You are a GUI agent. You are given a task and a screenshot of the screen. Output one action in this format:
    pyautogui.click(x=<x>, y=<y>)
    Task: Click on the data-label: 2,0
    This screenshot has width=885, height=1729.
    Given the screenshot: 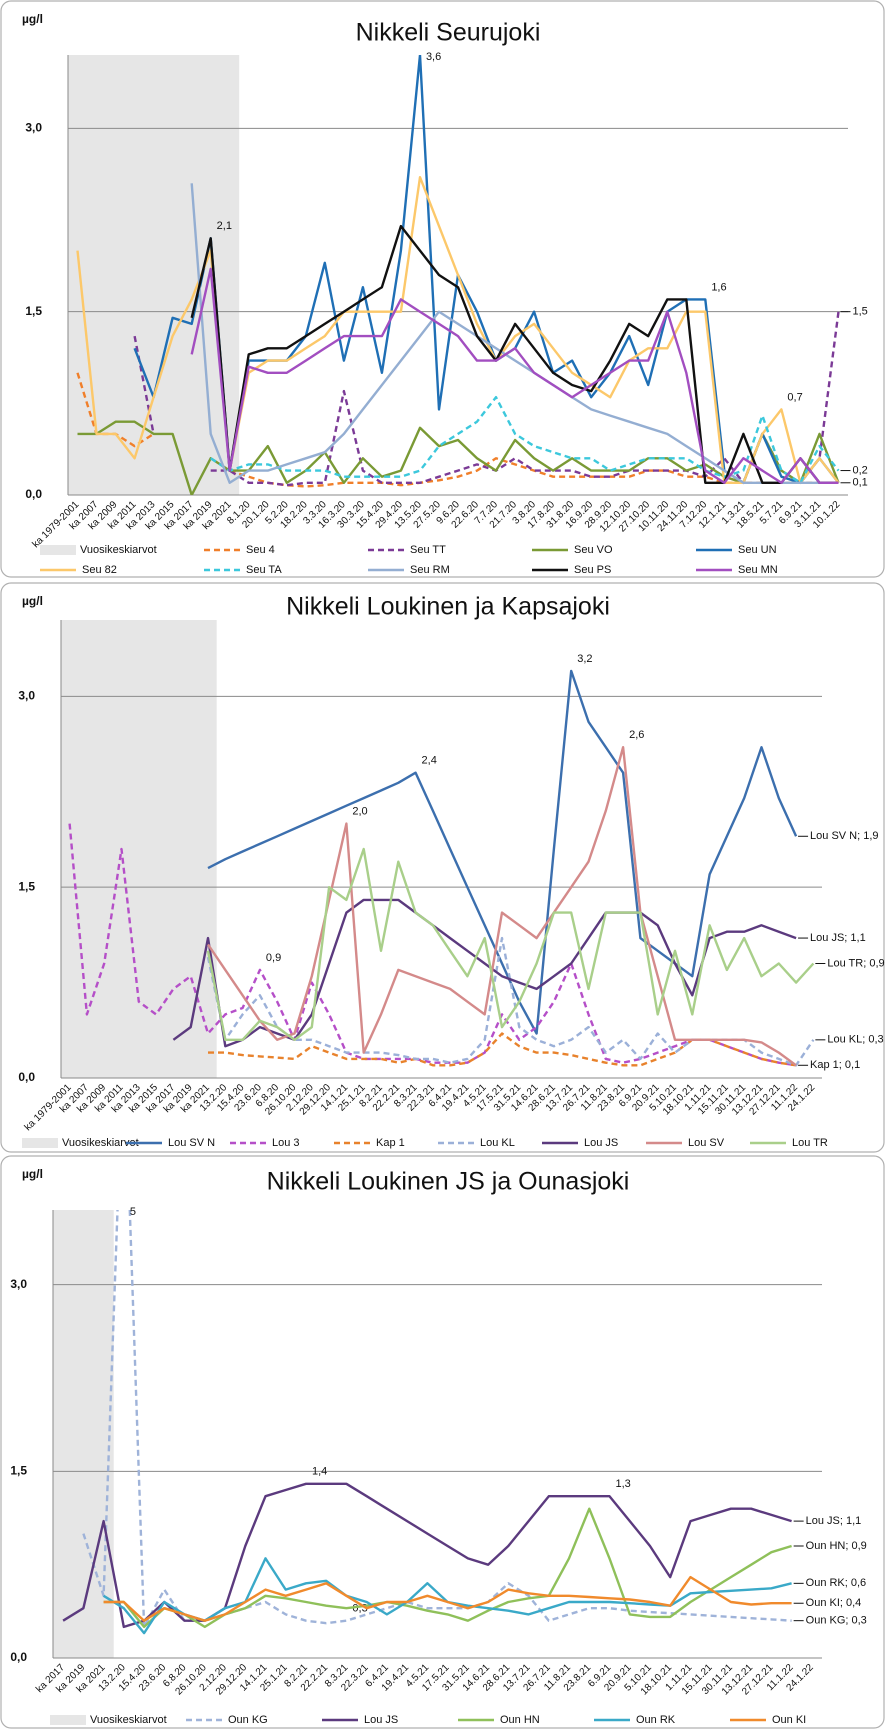 What is the action you would take?
    pyautogui.click(x=359, y=811)
    